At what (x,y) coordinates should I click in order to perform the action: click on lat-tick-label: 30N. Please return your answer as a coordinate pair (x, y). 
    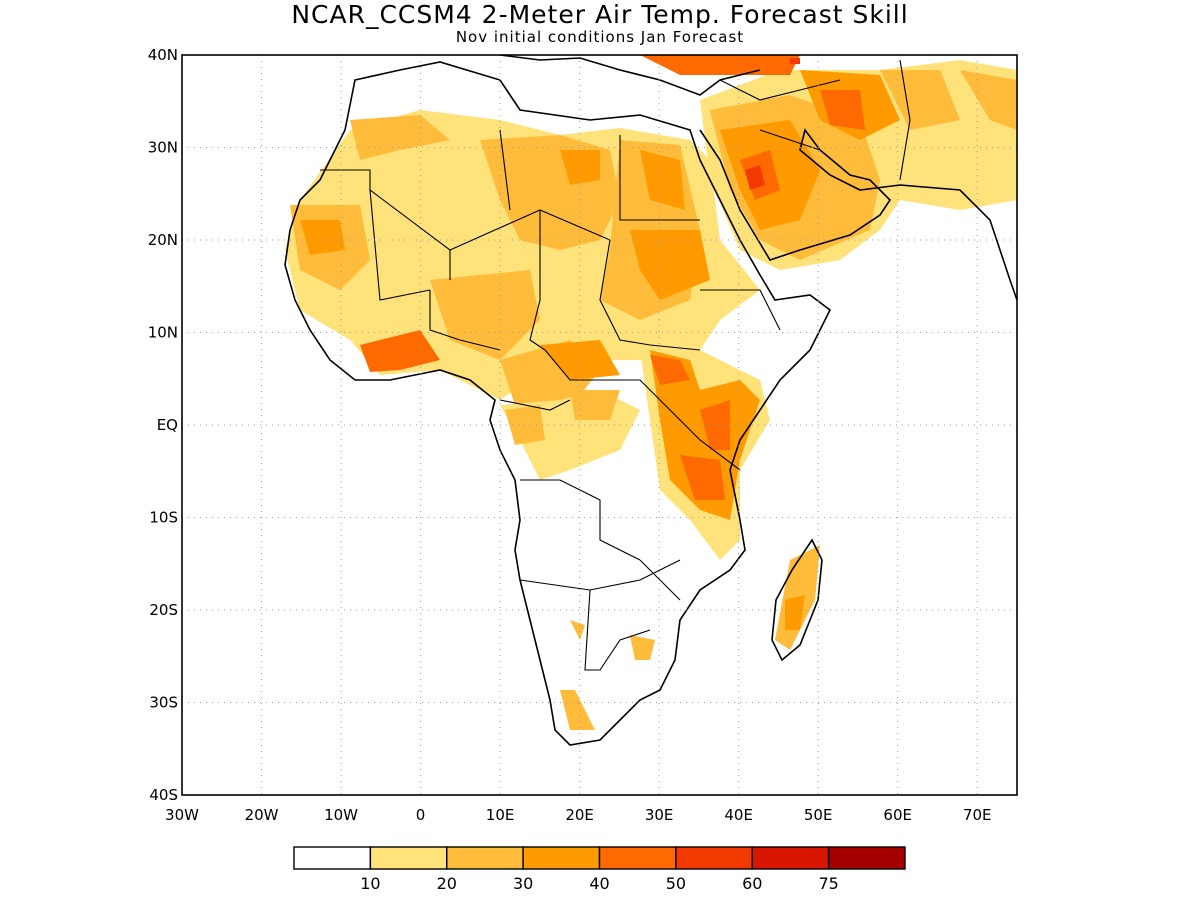
    Looking at the image, I should click on (163, 148).